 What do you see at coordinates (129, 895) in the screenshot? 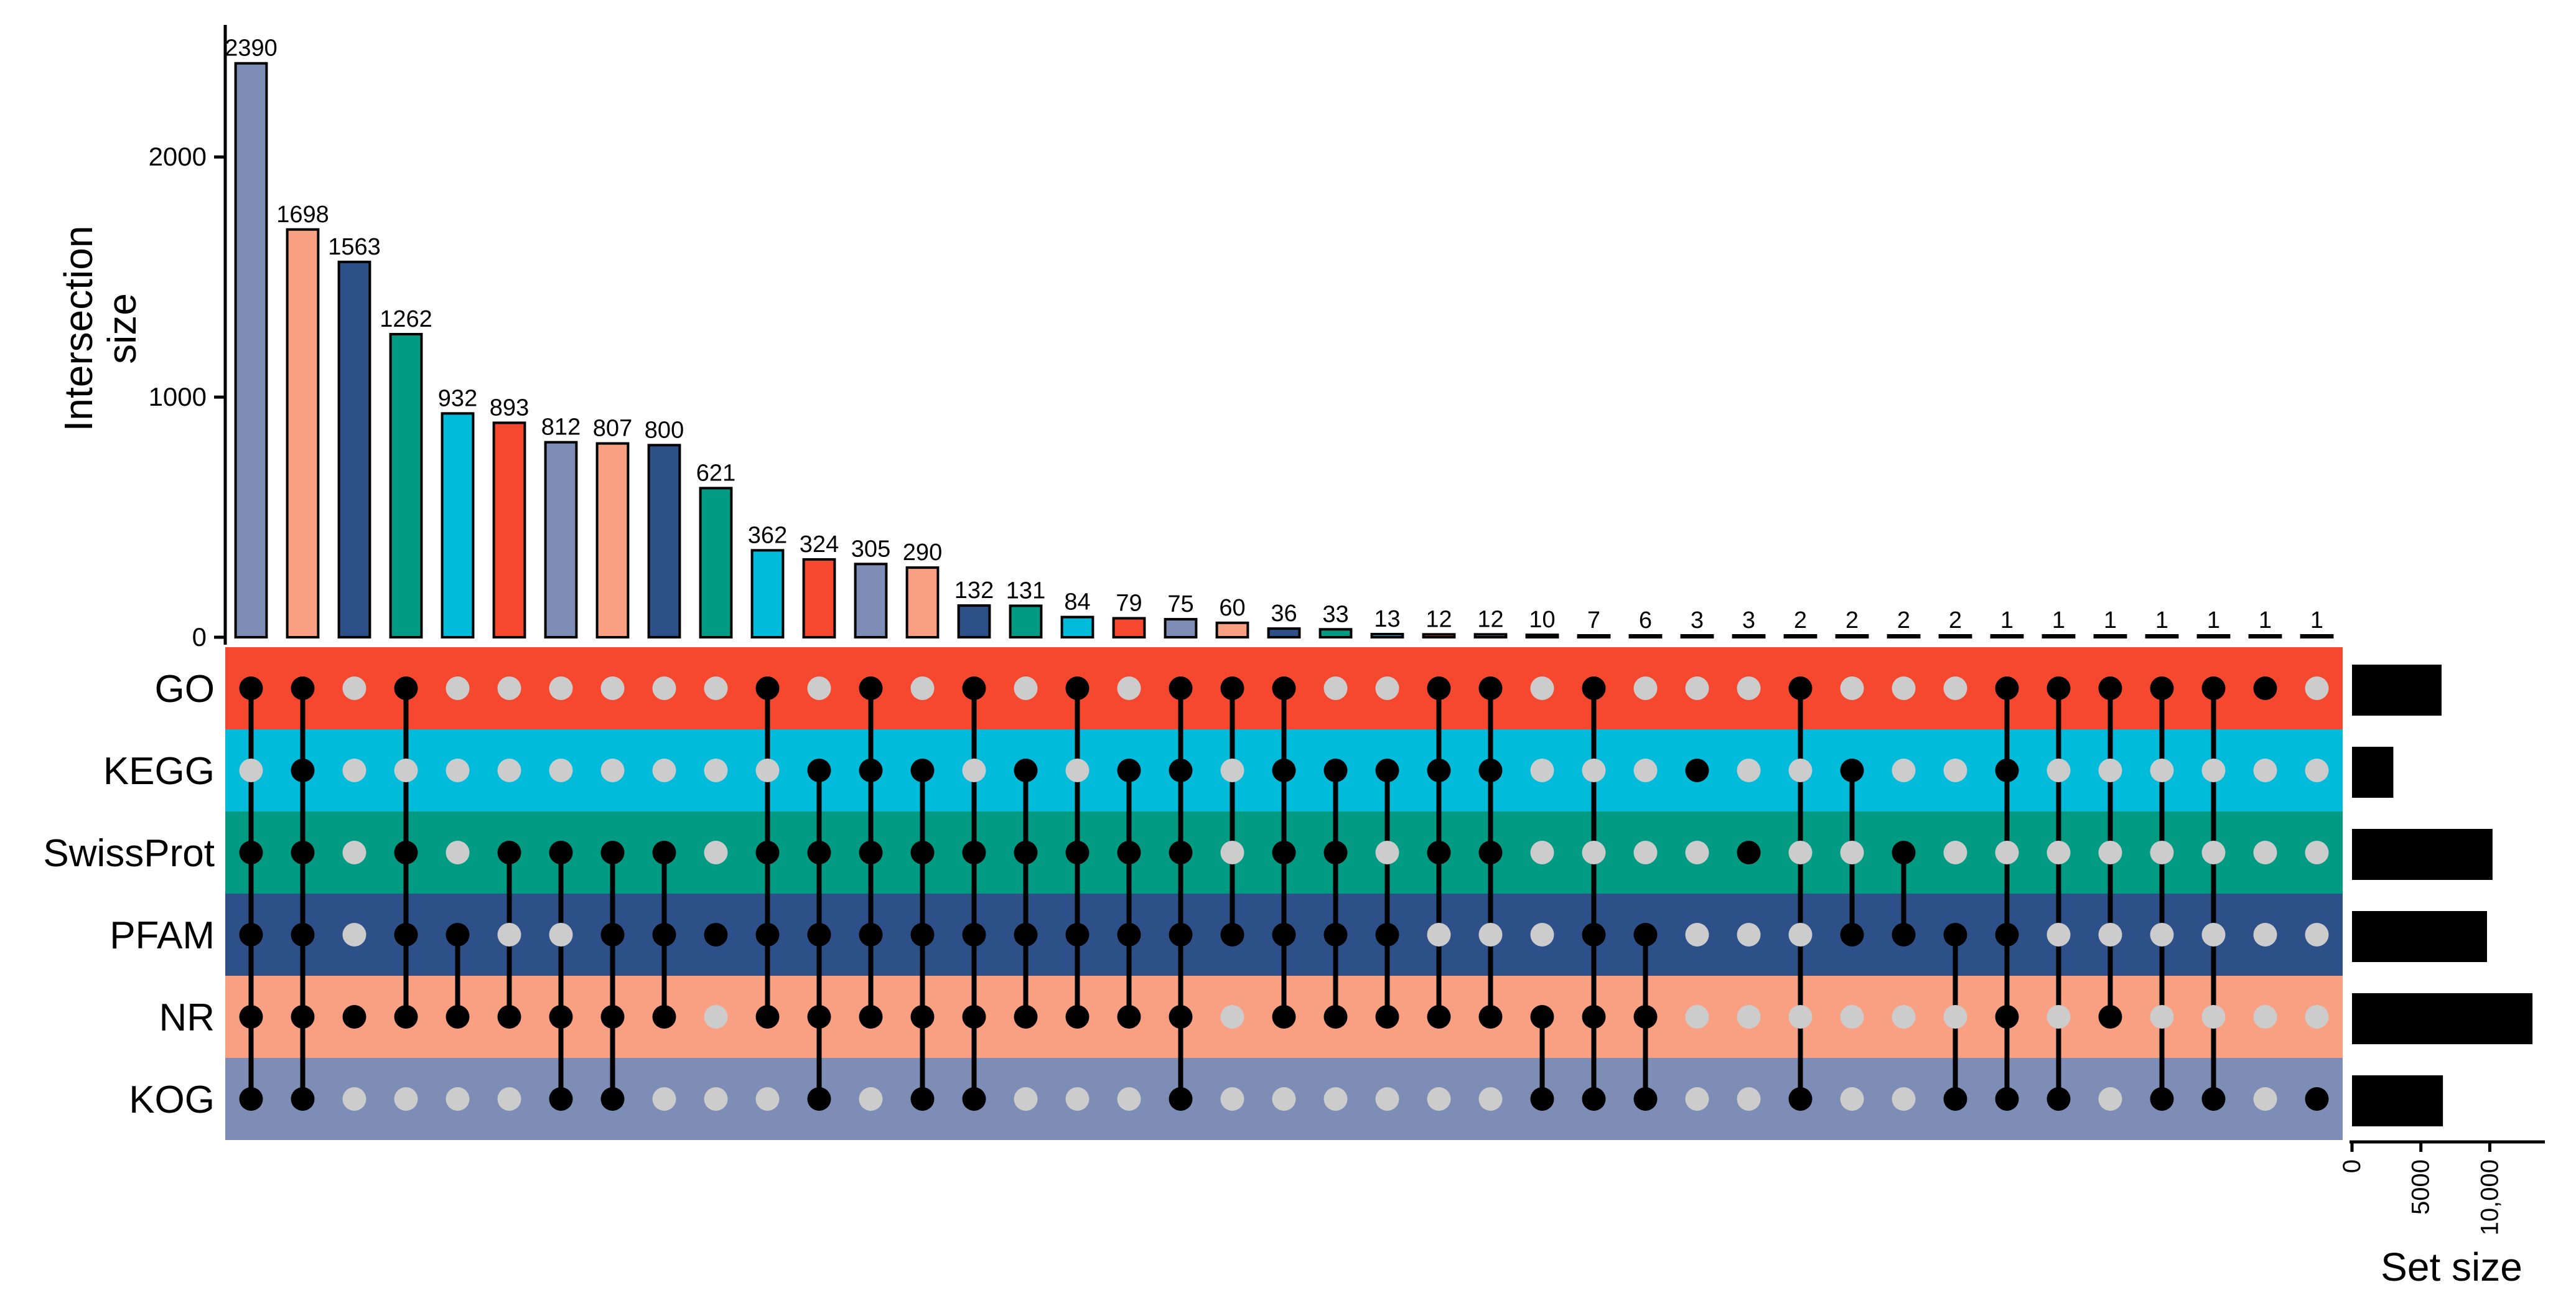
I see `set-name-labels: GO KEGG SwissProt PFAM NR KOG` at bounding box center [129, 895].